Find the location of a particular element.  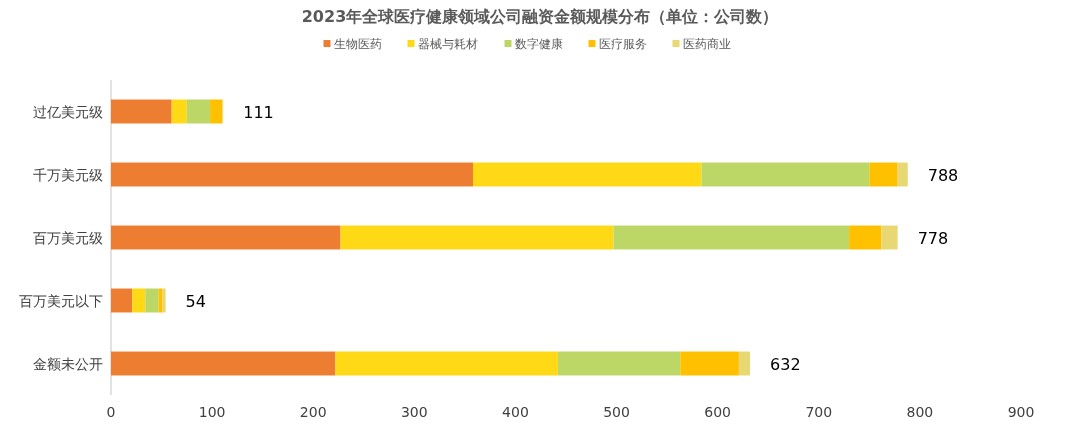

total-label: 632 is located at coordinates (785, 364).